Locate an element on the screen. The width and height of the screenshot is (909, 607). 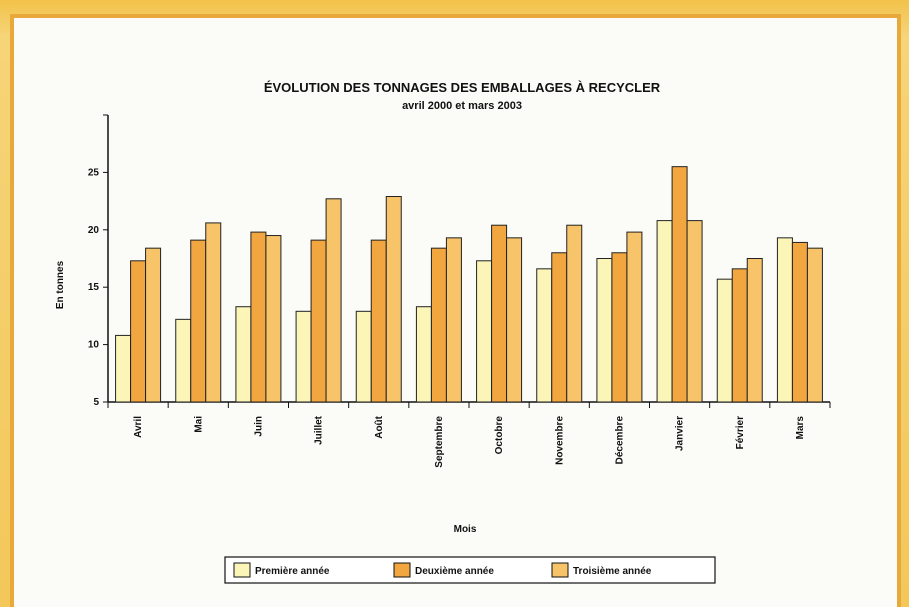
y-tick-label: 5 is located at coordinates (96, 402).